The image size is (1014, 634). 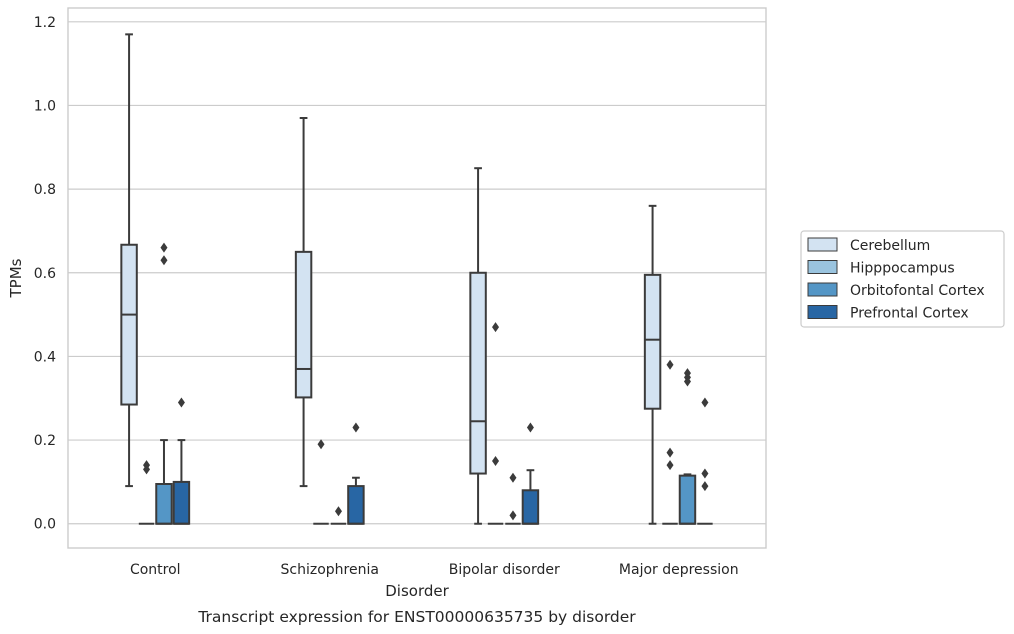 What do you see at coordinates (902, 269) in the screenshot?
I see `legend-label: Hipppocampus` at bounding box center [902, 269].